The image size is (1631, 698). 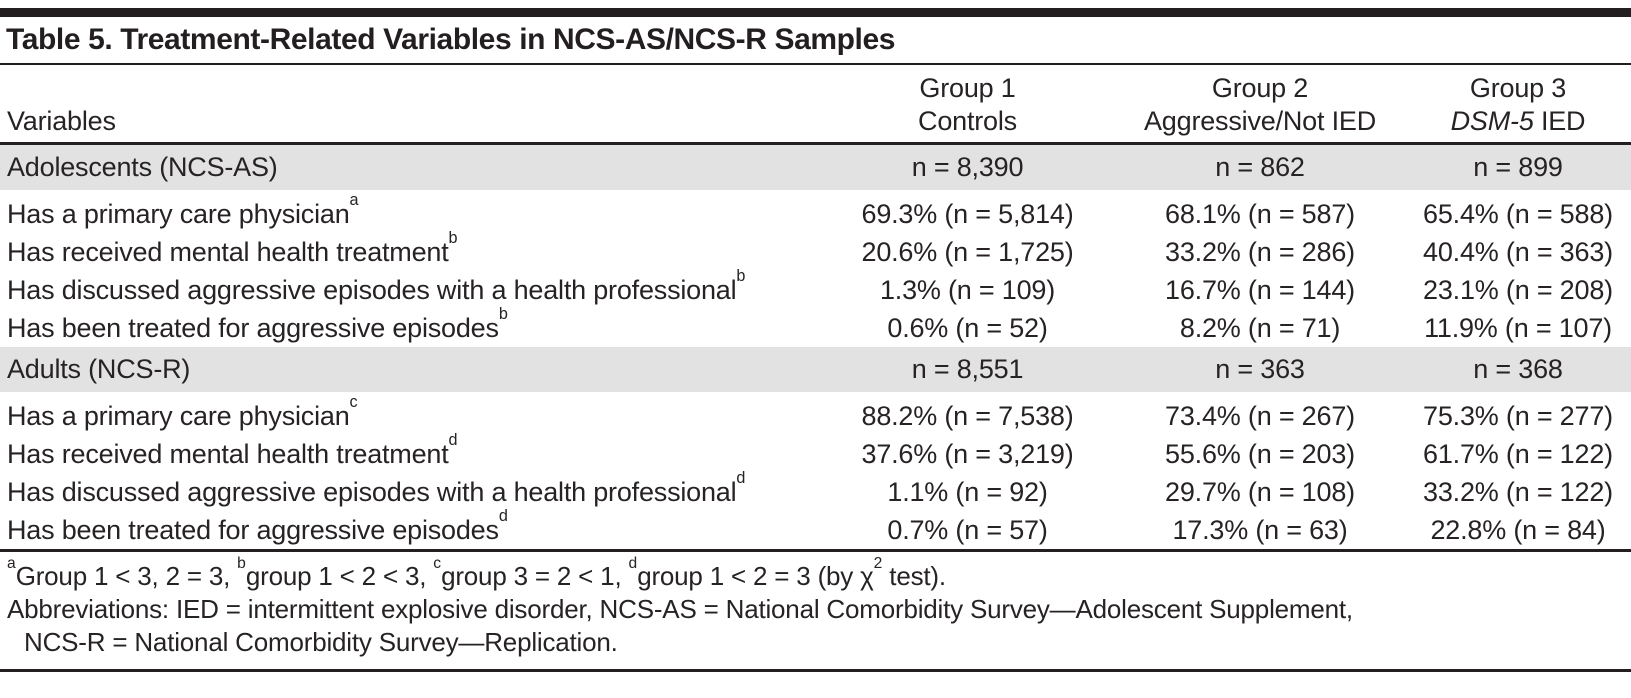 I want to click on value-cell: 16.7% (n = 144), so click(x=1260, y=289).